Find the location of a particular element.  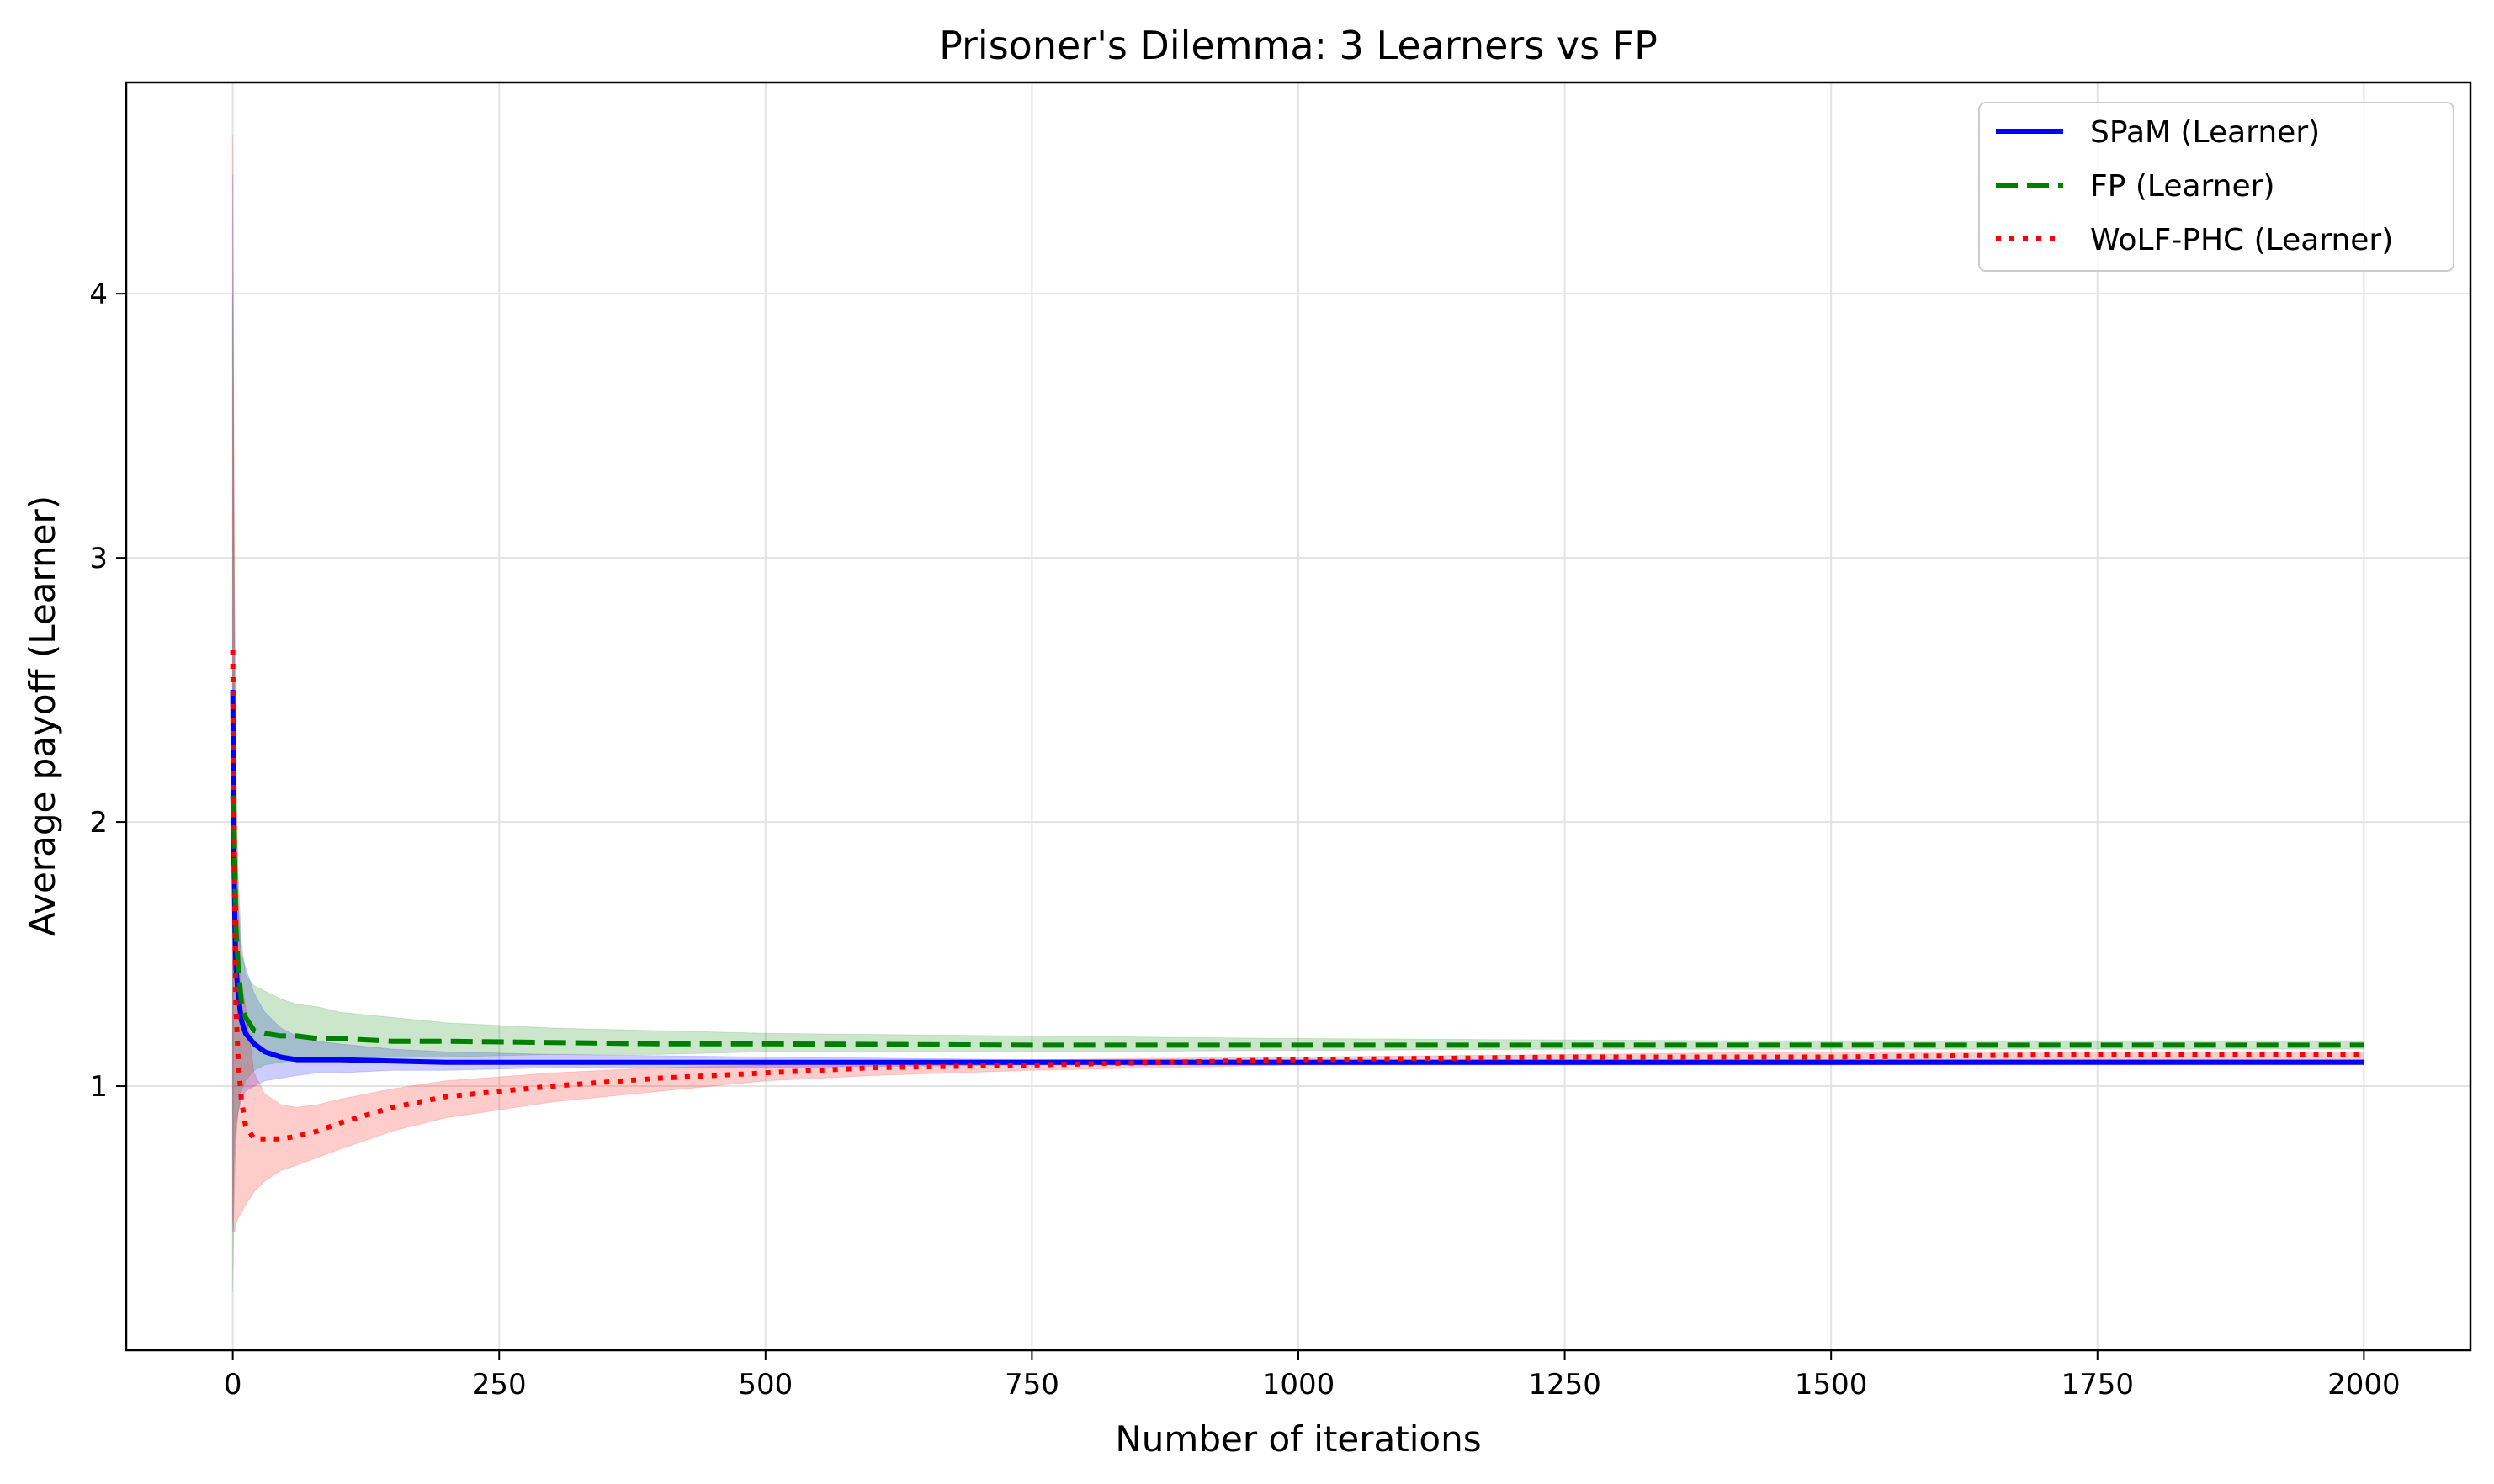

legend-label-fp: FP (Learner) is located at coordinates (2182, 186).